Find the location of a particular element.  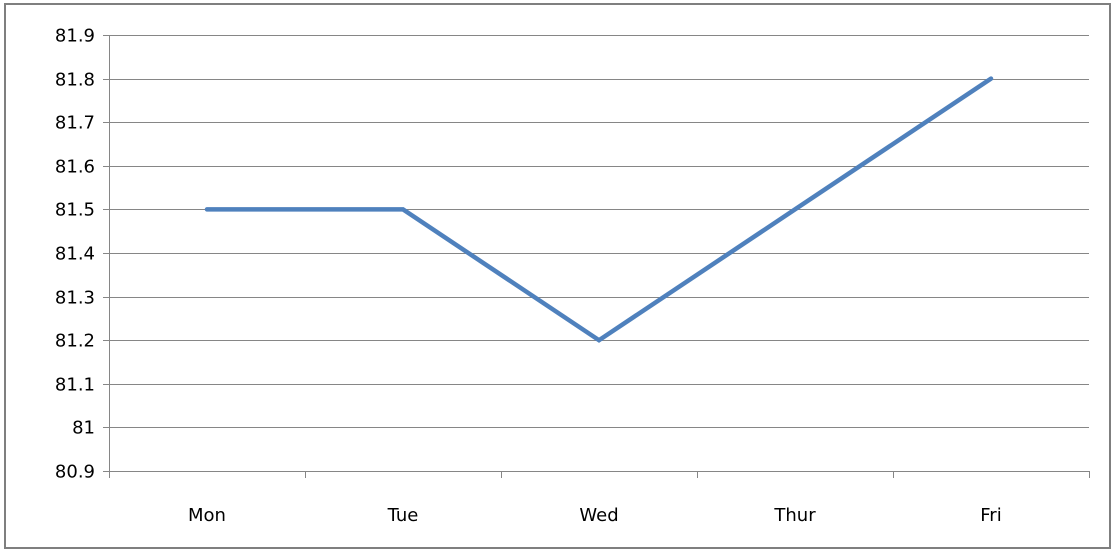

x-tick-label: Thur is located at coordinates (794, 515).